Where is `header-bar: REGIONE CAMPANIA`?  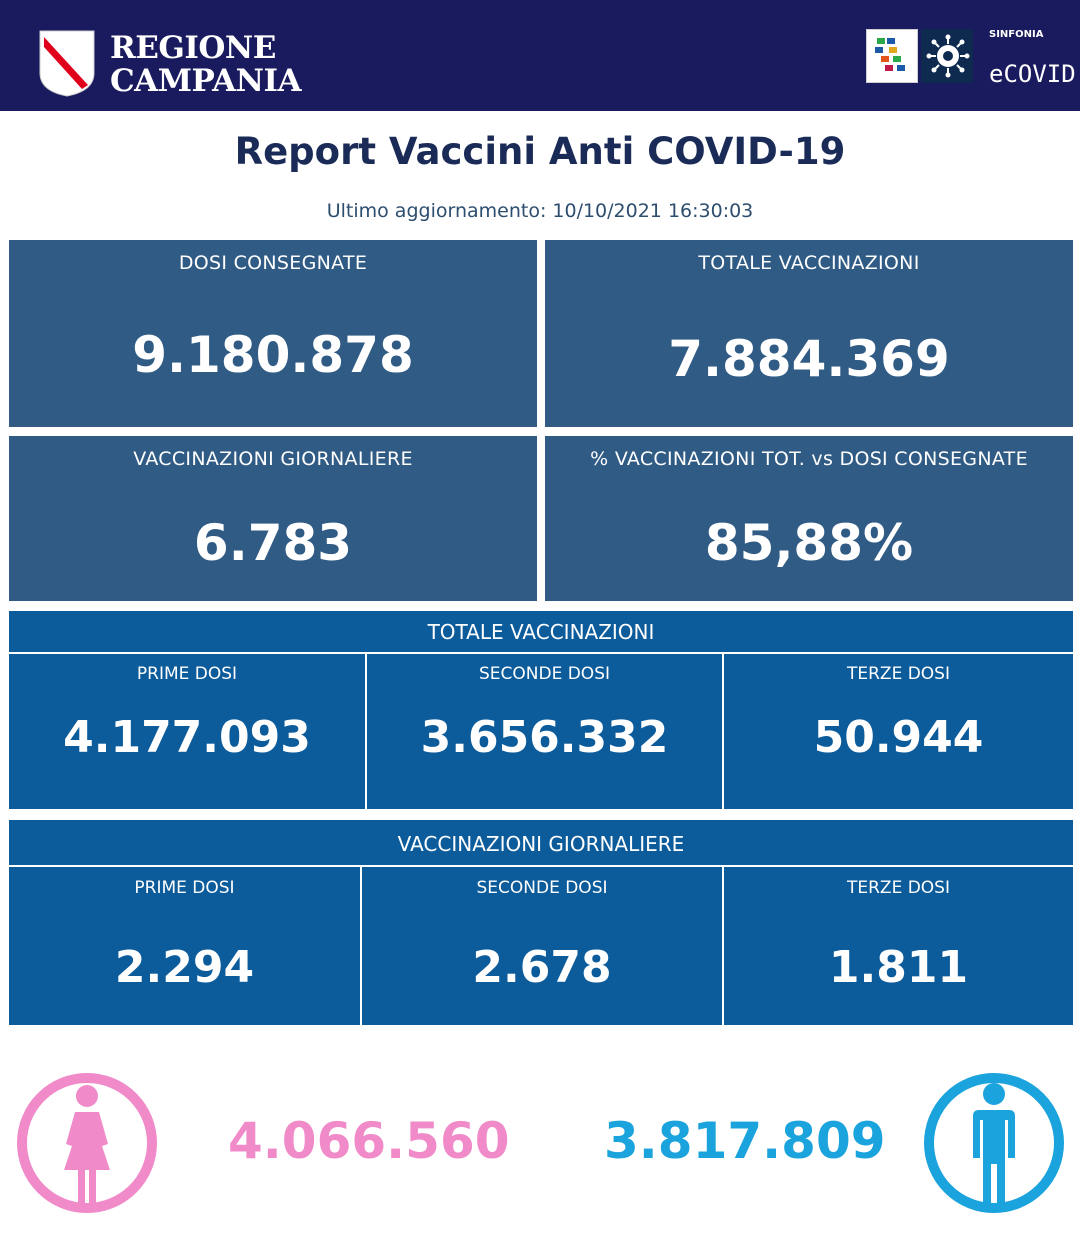
header-bar: REGIONE CAMPANIA is located at coordinates (540, 55).